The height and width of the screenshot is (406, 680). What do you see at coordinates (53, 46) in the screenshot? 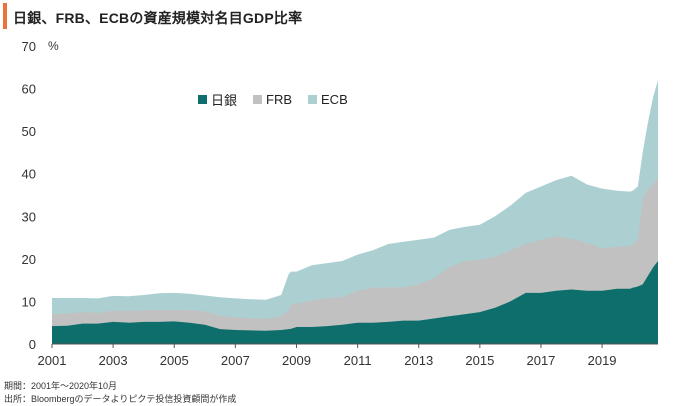
I see `y-axis-unit-label: %` at bounding box center [53, 46].